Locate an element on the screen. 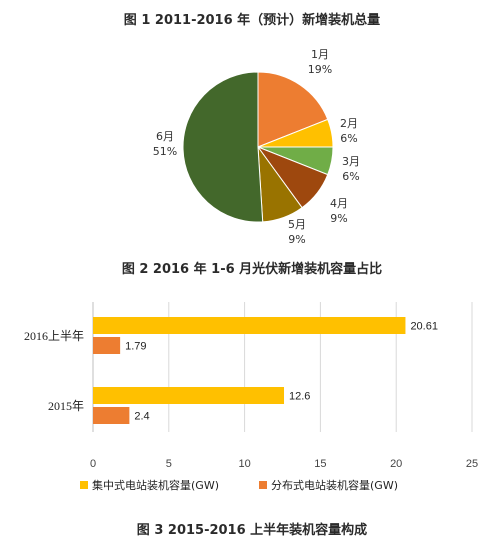 This screenshot has height=541, width=504. bar-data-label: 12.6 is located at coordinates (299, 397).